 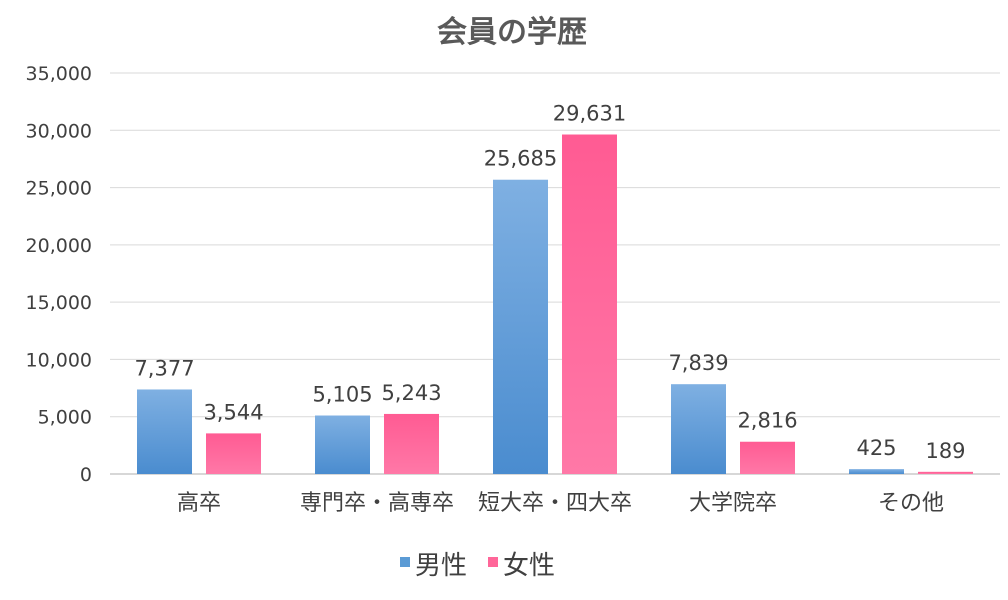 I want to click on y-tick-label: 30,000, so click(x=59, y=131).